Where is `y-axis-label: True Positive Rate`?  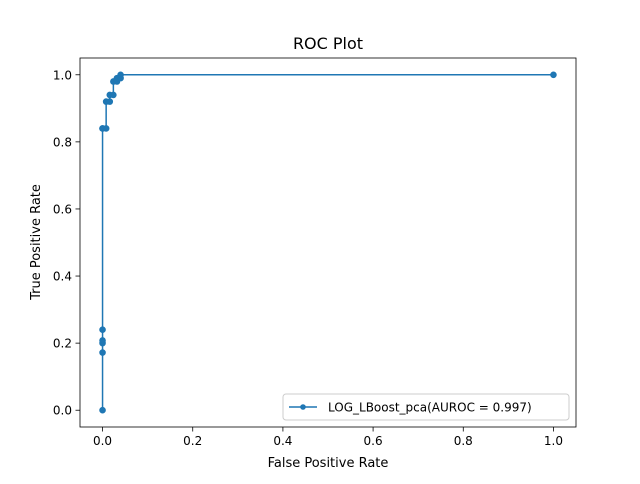
y-axis-label: True Positive Rate is located at coordinates (36, 242).